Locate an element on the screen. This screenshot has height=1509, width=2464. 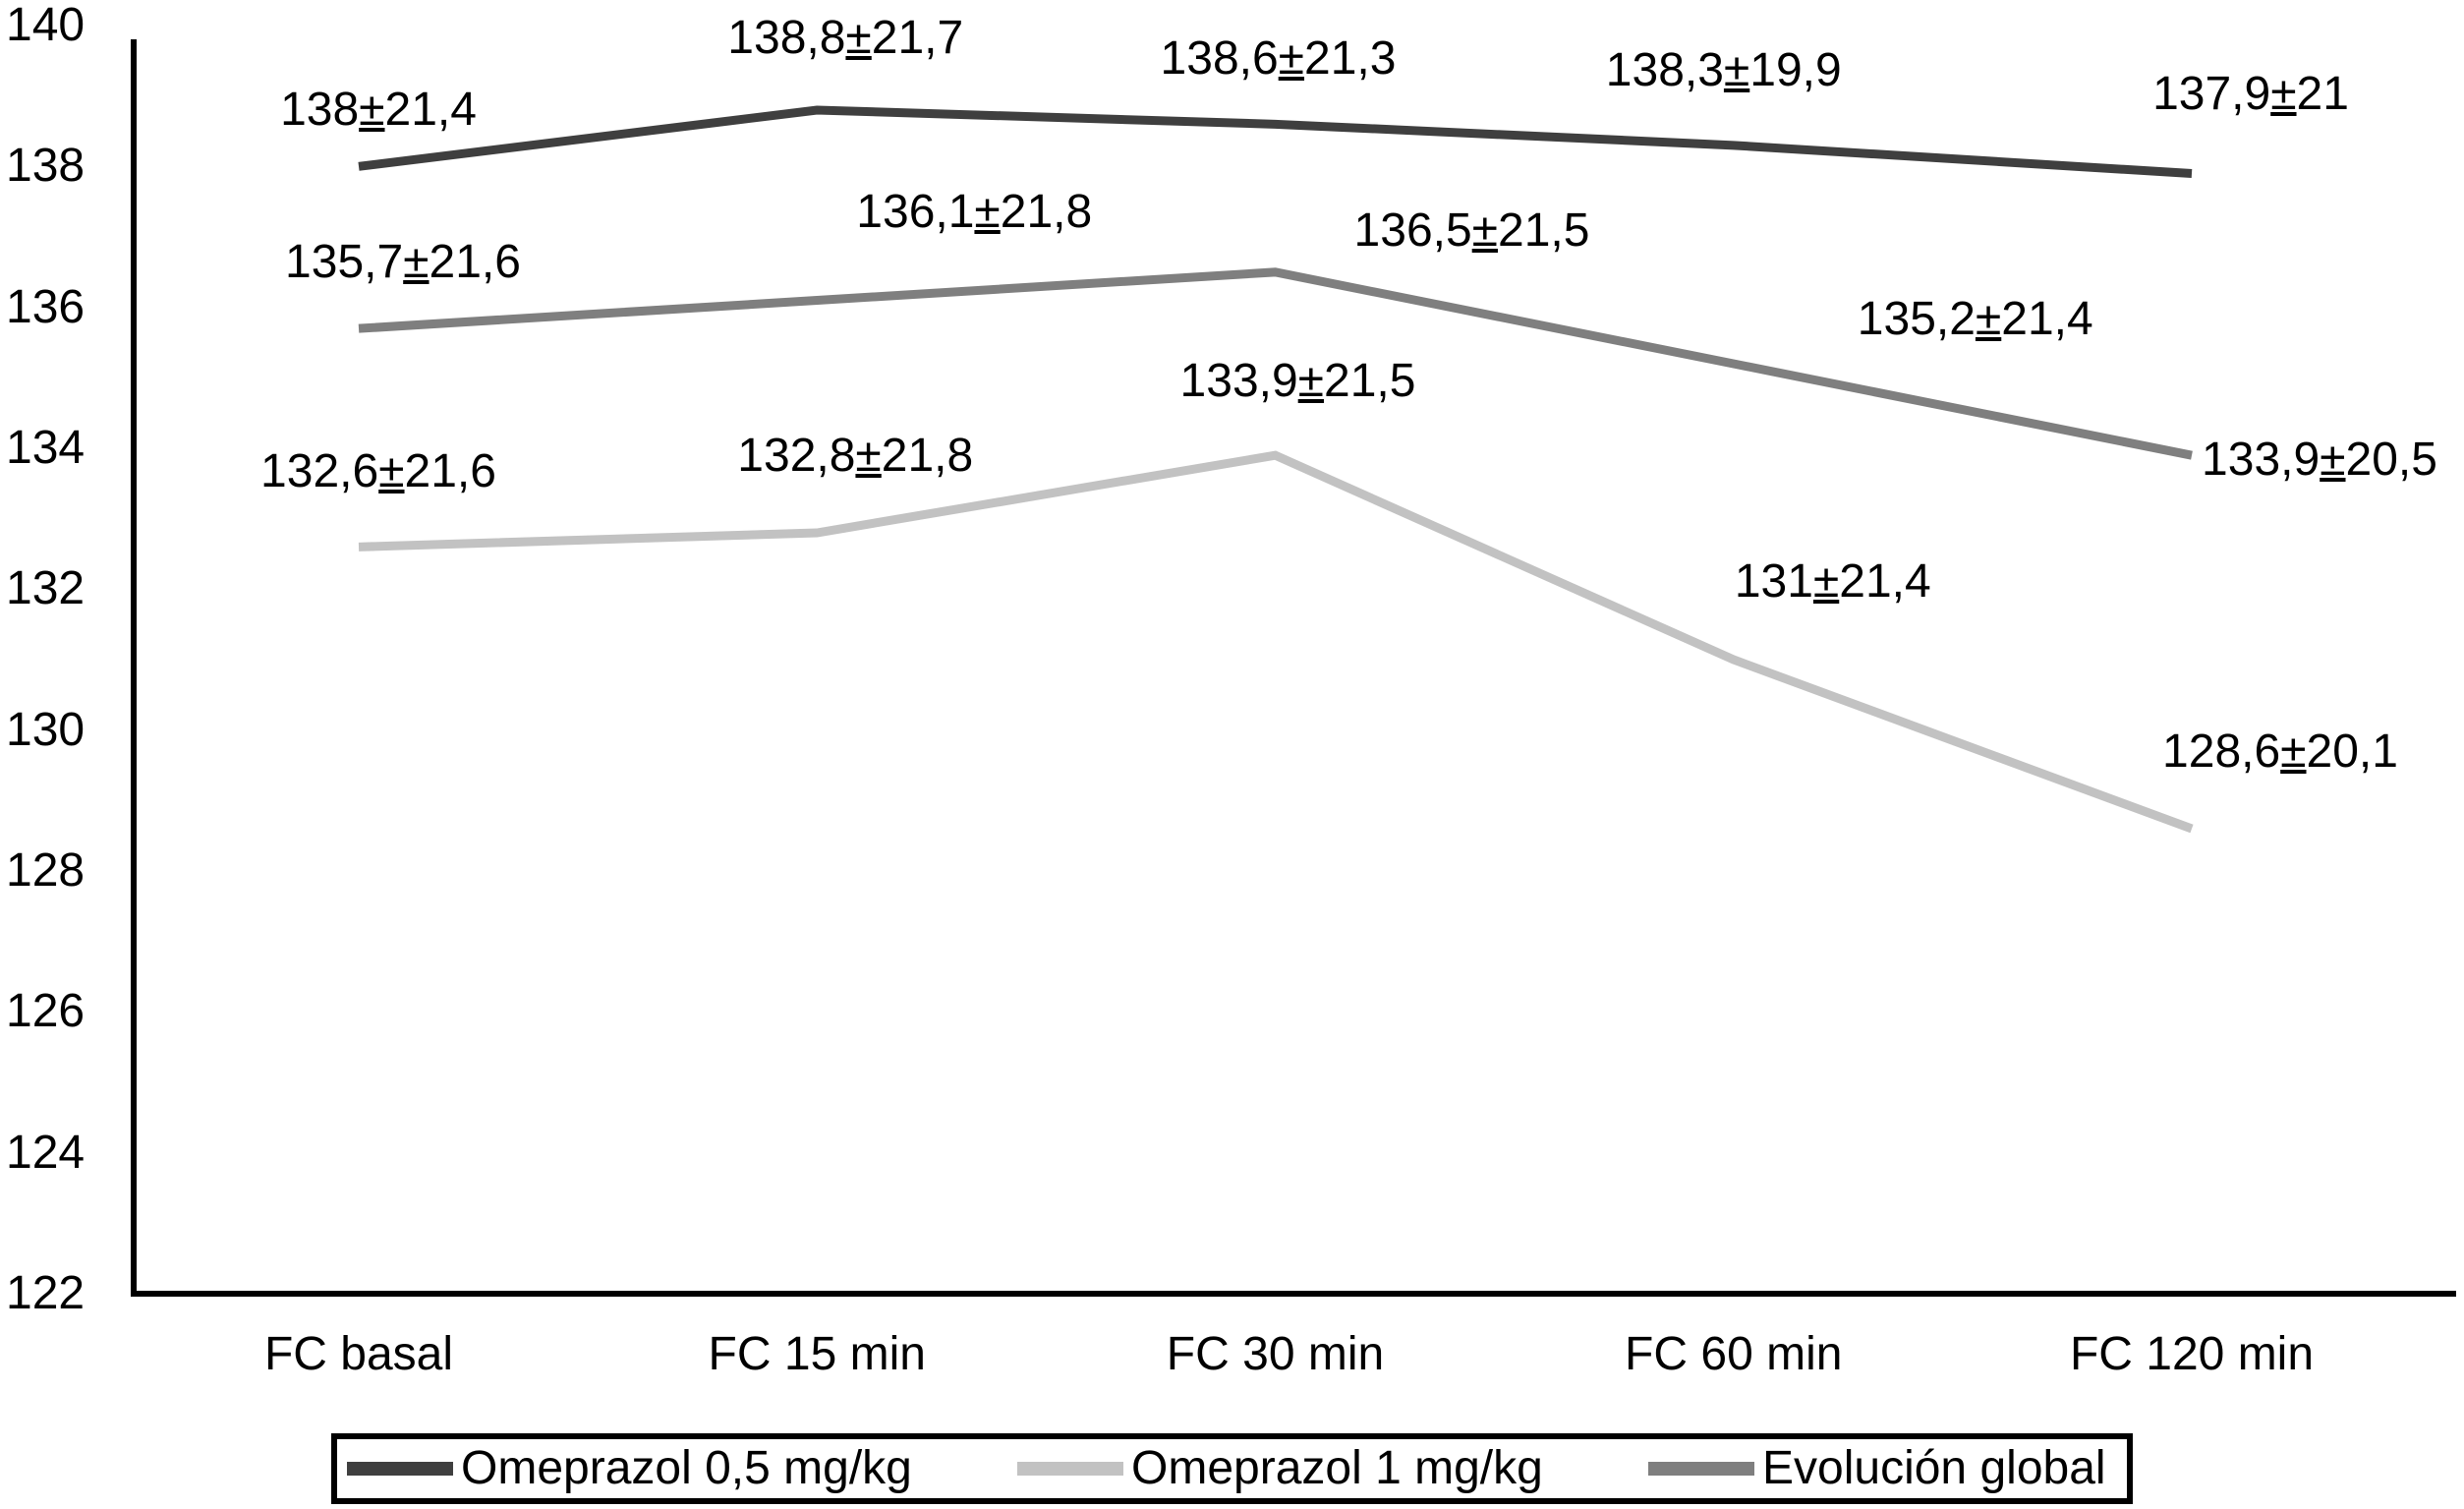
x-tick-label: FC basal is located at coordinates (358, 1354).